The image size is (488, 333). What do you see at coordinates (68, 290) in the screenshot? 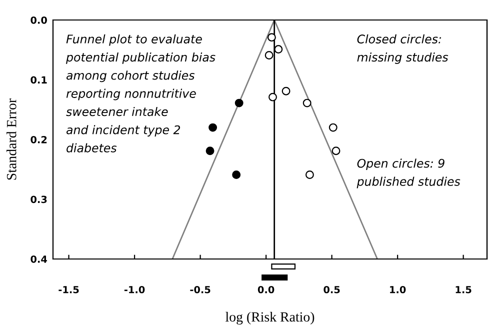
I see `x-tick-label: -1.5` at bounding box center [68, 290].